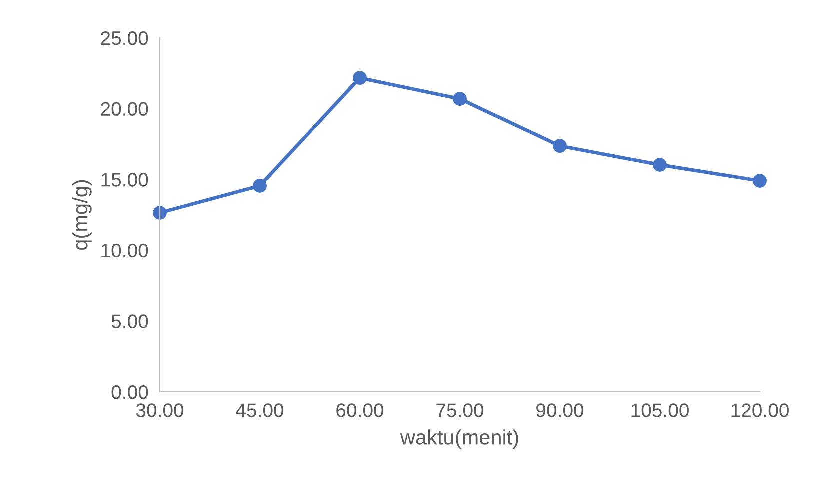 This screenshot has height=500, width=818. What do you see at coordinates (82, 215) in the screenshot?
I see `y-axis-title: q(mg/g)` at bounding box center [82, 215].